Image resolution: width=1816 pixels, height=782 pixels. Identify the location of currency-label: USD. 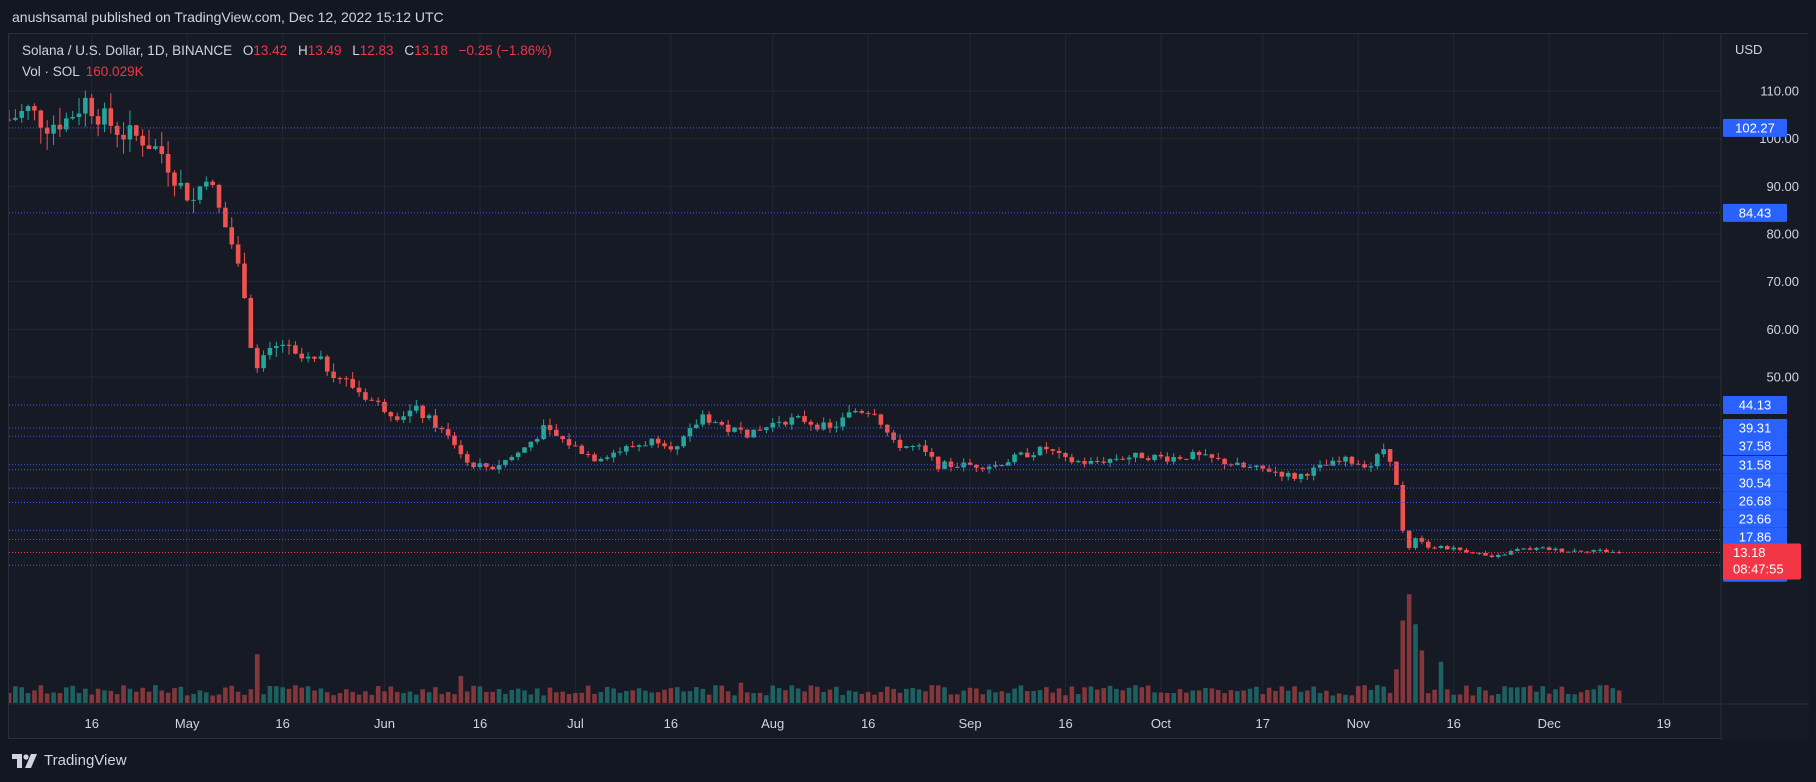
(1748, 49).